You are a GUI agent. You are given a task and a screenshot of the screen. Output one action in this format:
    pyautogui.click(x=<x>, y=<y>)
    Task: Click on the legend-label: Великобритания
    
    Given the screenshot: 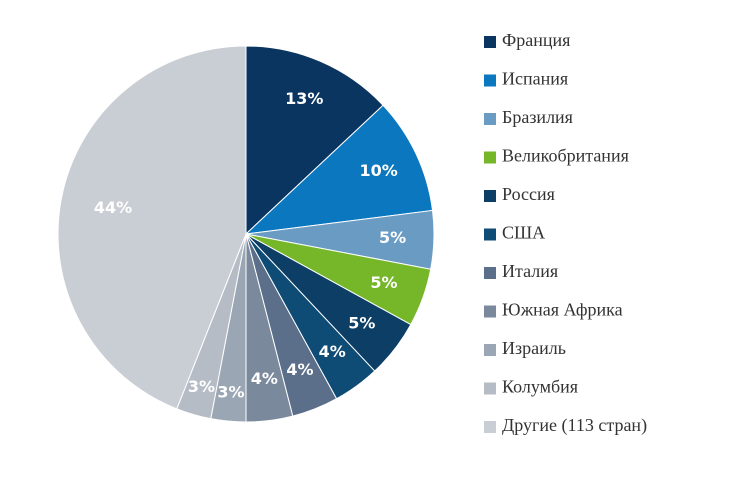 What is the action you would take?
    pyautogui.click(x=565, y=156)
    